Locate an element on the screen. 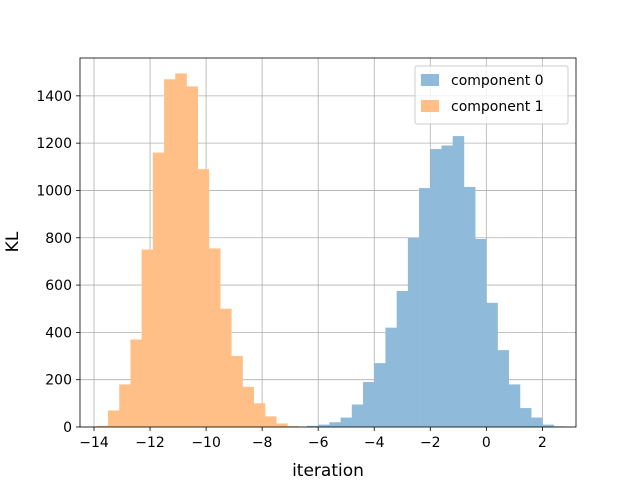 Image resolution: width=640 pixels, height=480 pixels. y-axis-label: KL is located at coordinates (13, 241).